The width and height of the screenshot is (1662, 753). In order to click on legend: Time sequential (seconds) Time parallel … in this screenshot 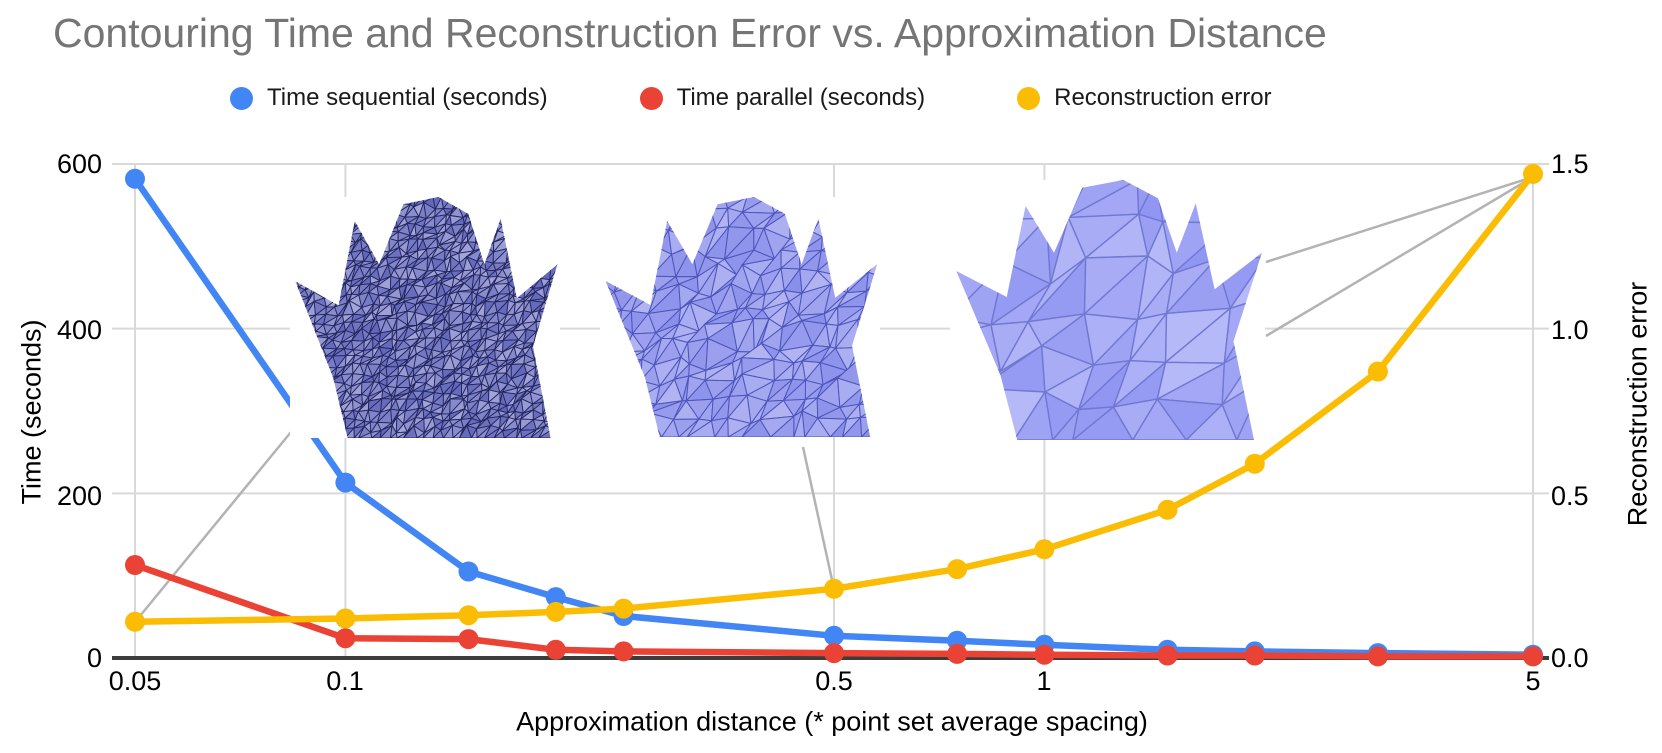, I will do `click(831, 98)`.